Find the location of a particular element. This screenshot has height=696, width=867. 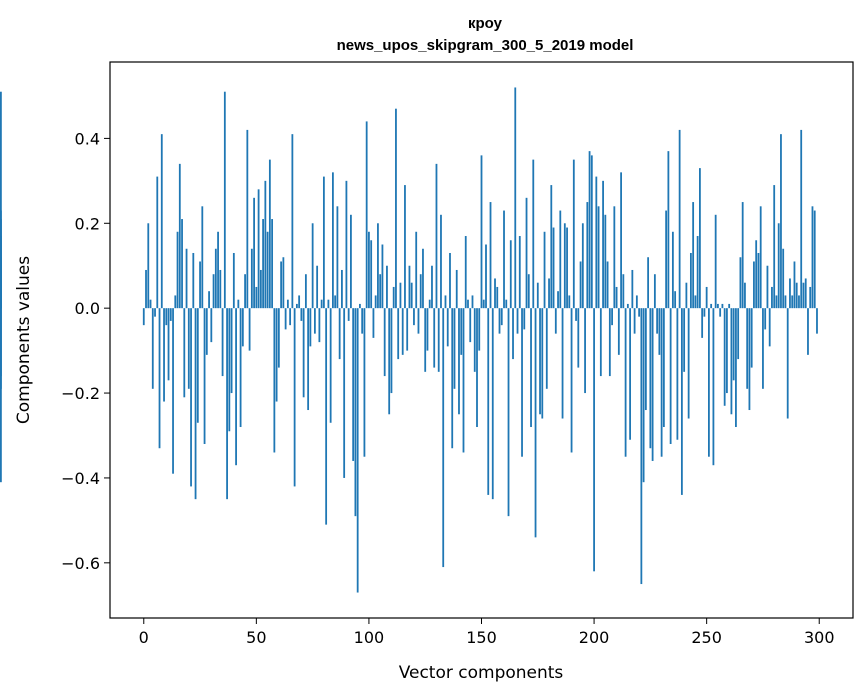

y-tick-label: −0.2 is located at coordinates (80, 393).